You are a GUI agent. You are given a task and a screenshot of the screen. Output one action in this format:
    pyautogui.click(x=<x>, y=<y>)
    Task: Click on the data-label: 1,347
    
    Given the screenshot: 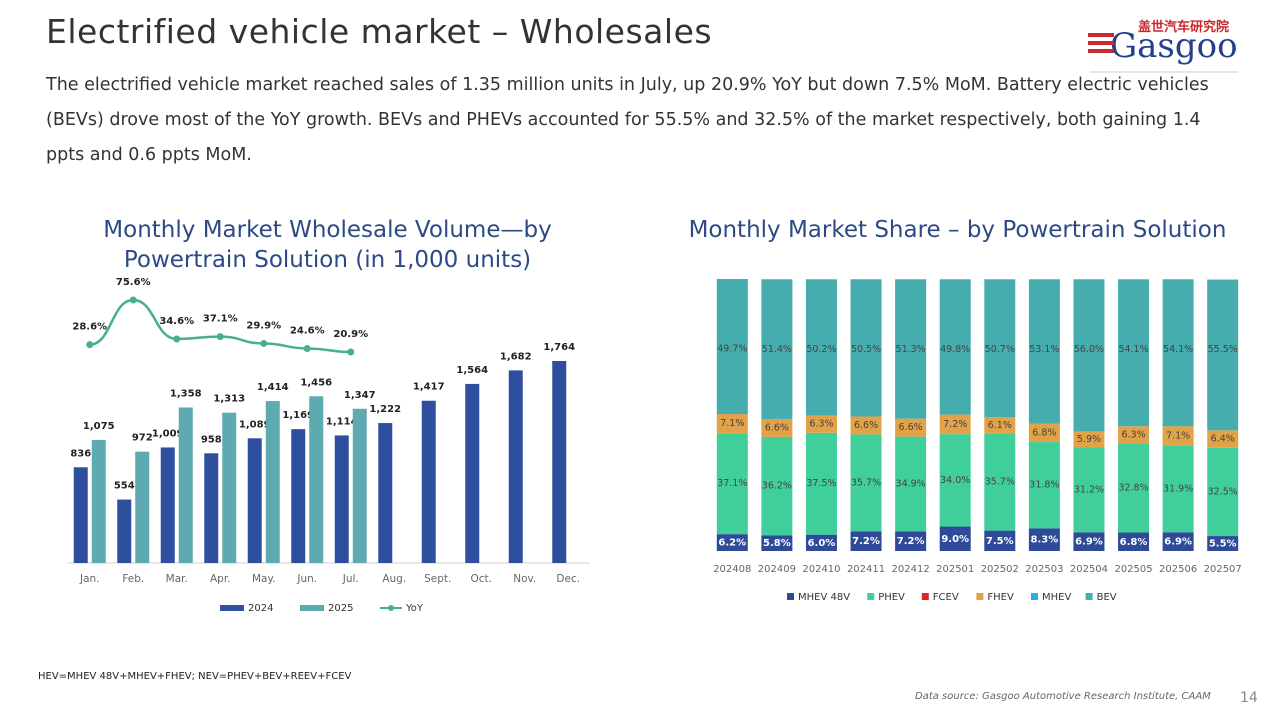 What is the action you would take?
    pyautogui.click(x=360, y=395)
    